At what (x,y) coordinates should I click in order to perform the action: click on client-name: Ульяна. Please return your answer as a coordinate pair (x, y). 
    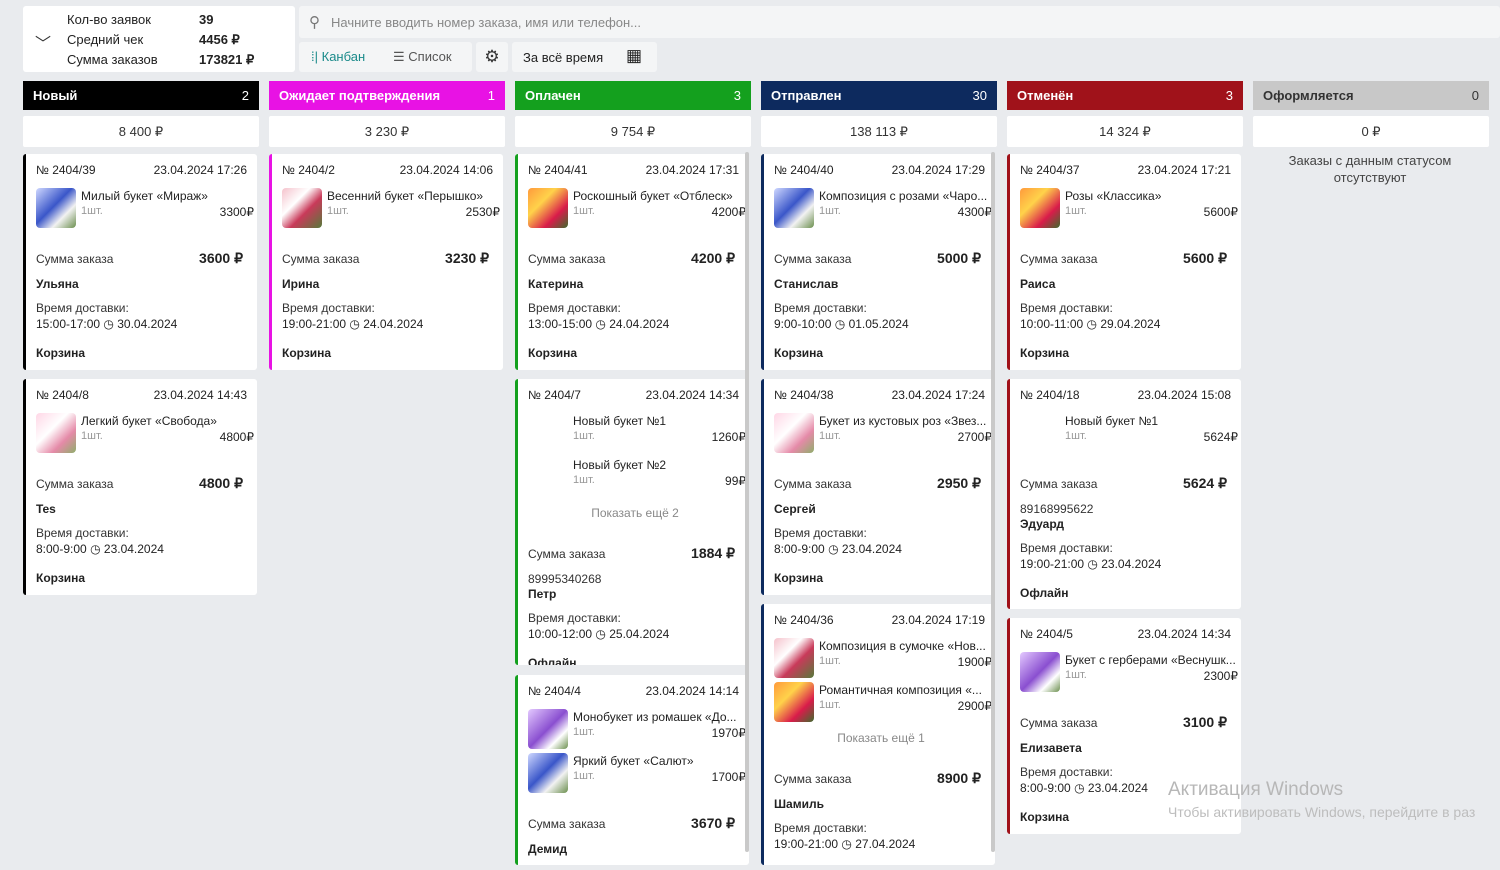
    Looking at the image, I should click on (57, 284).